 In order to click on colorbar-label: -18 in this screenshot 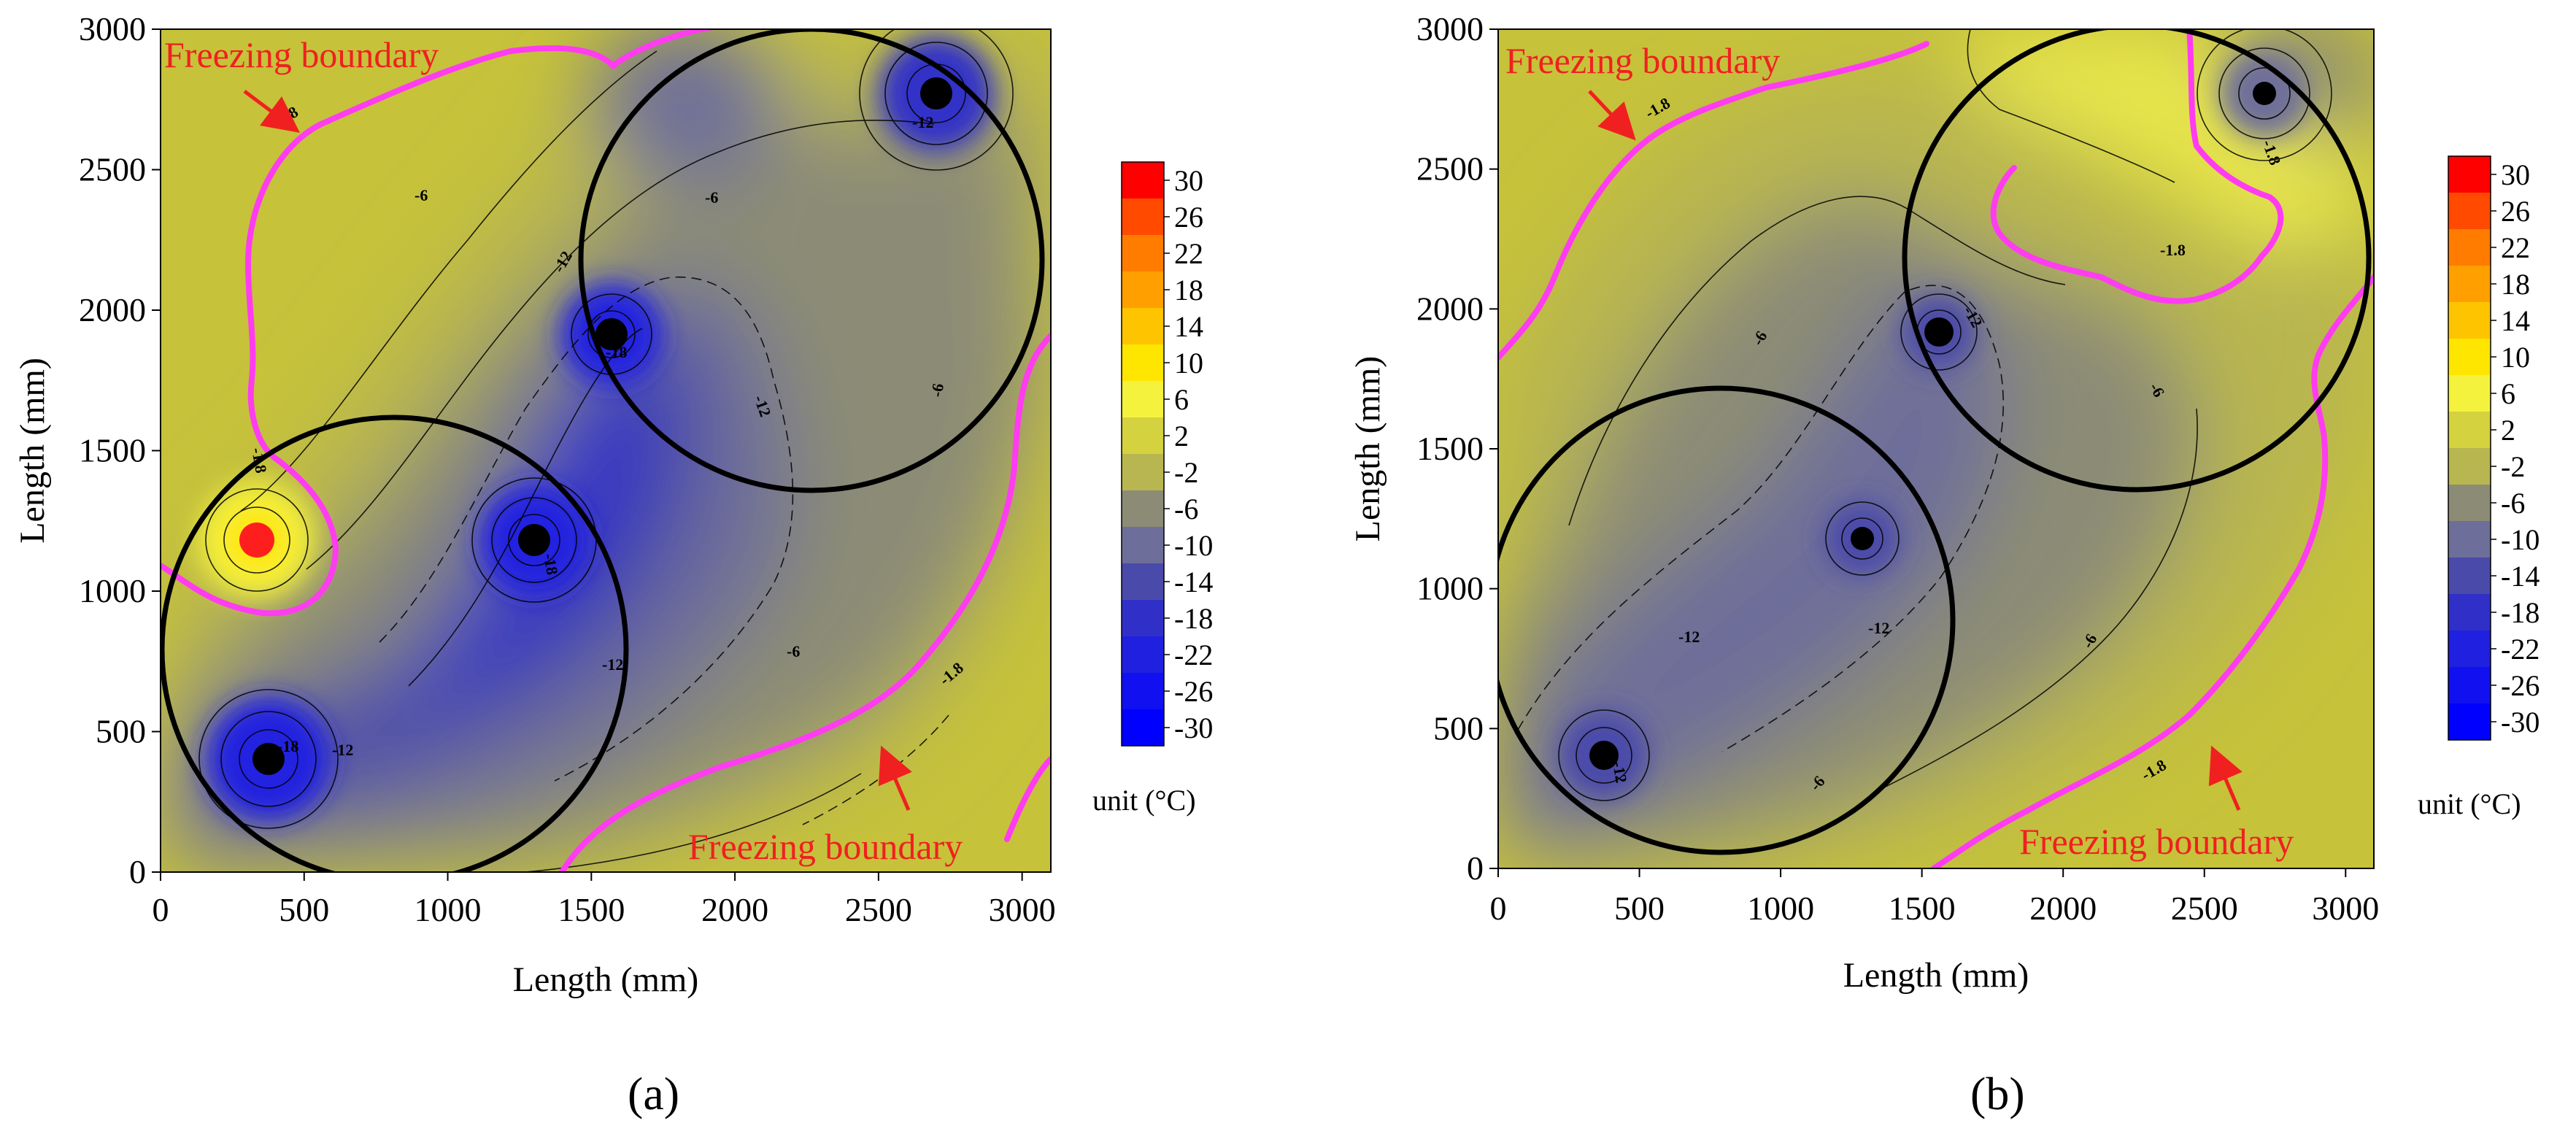, I will do `click(1193, 618)`.